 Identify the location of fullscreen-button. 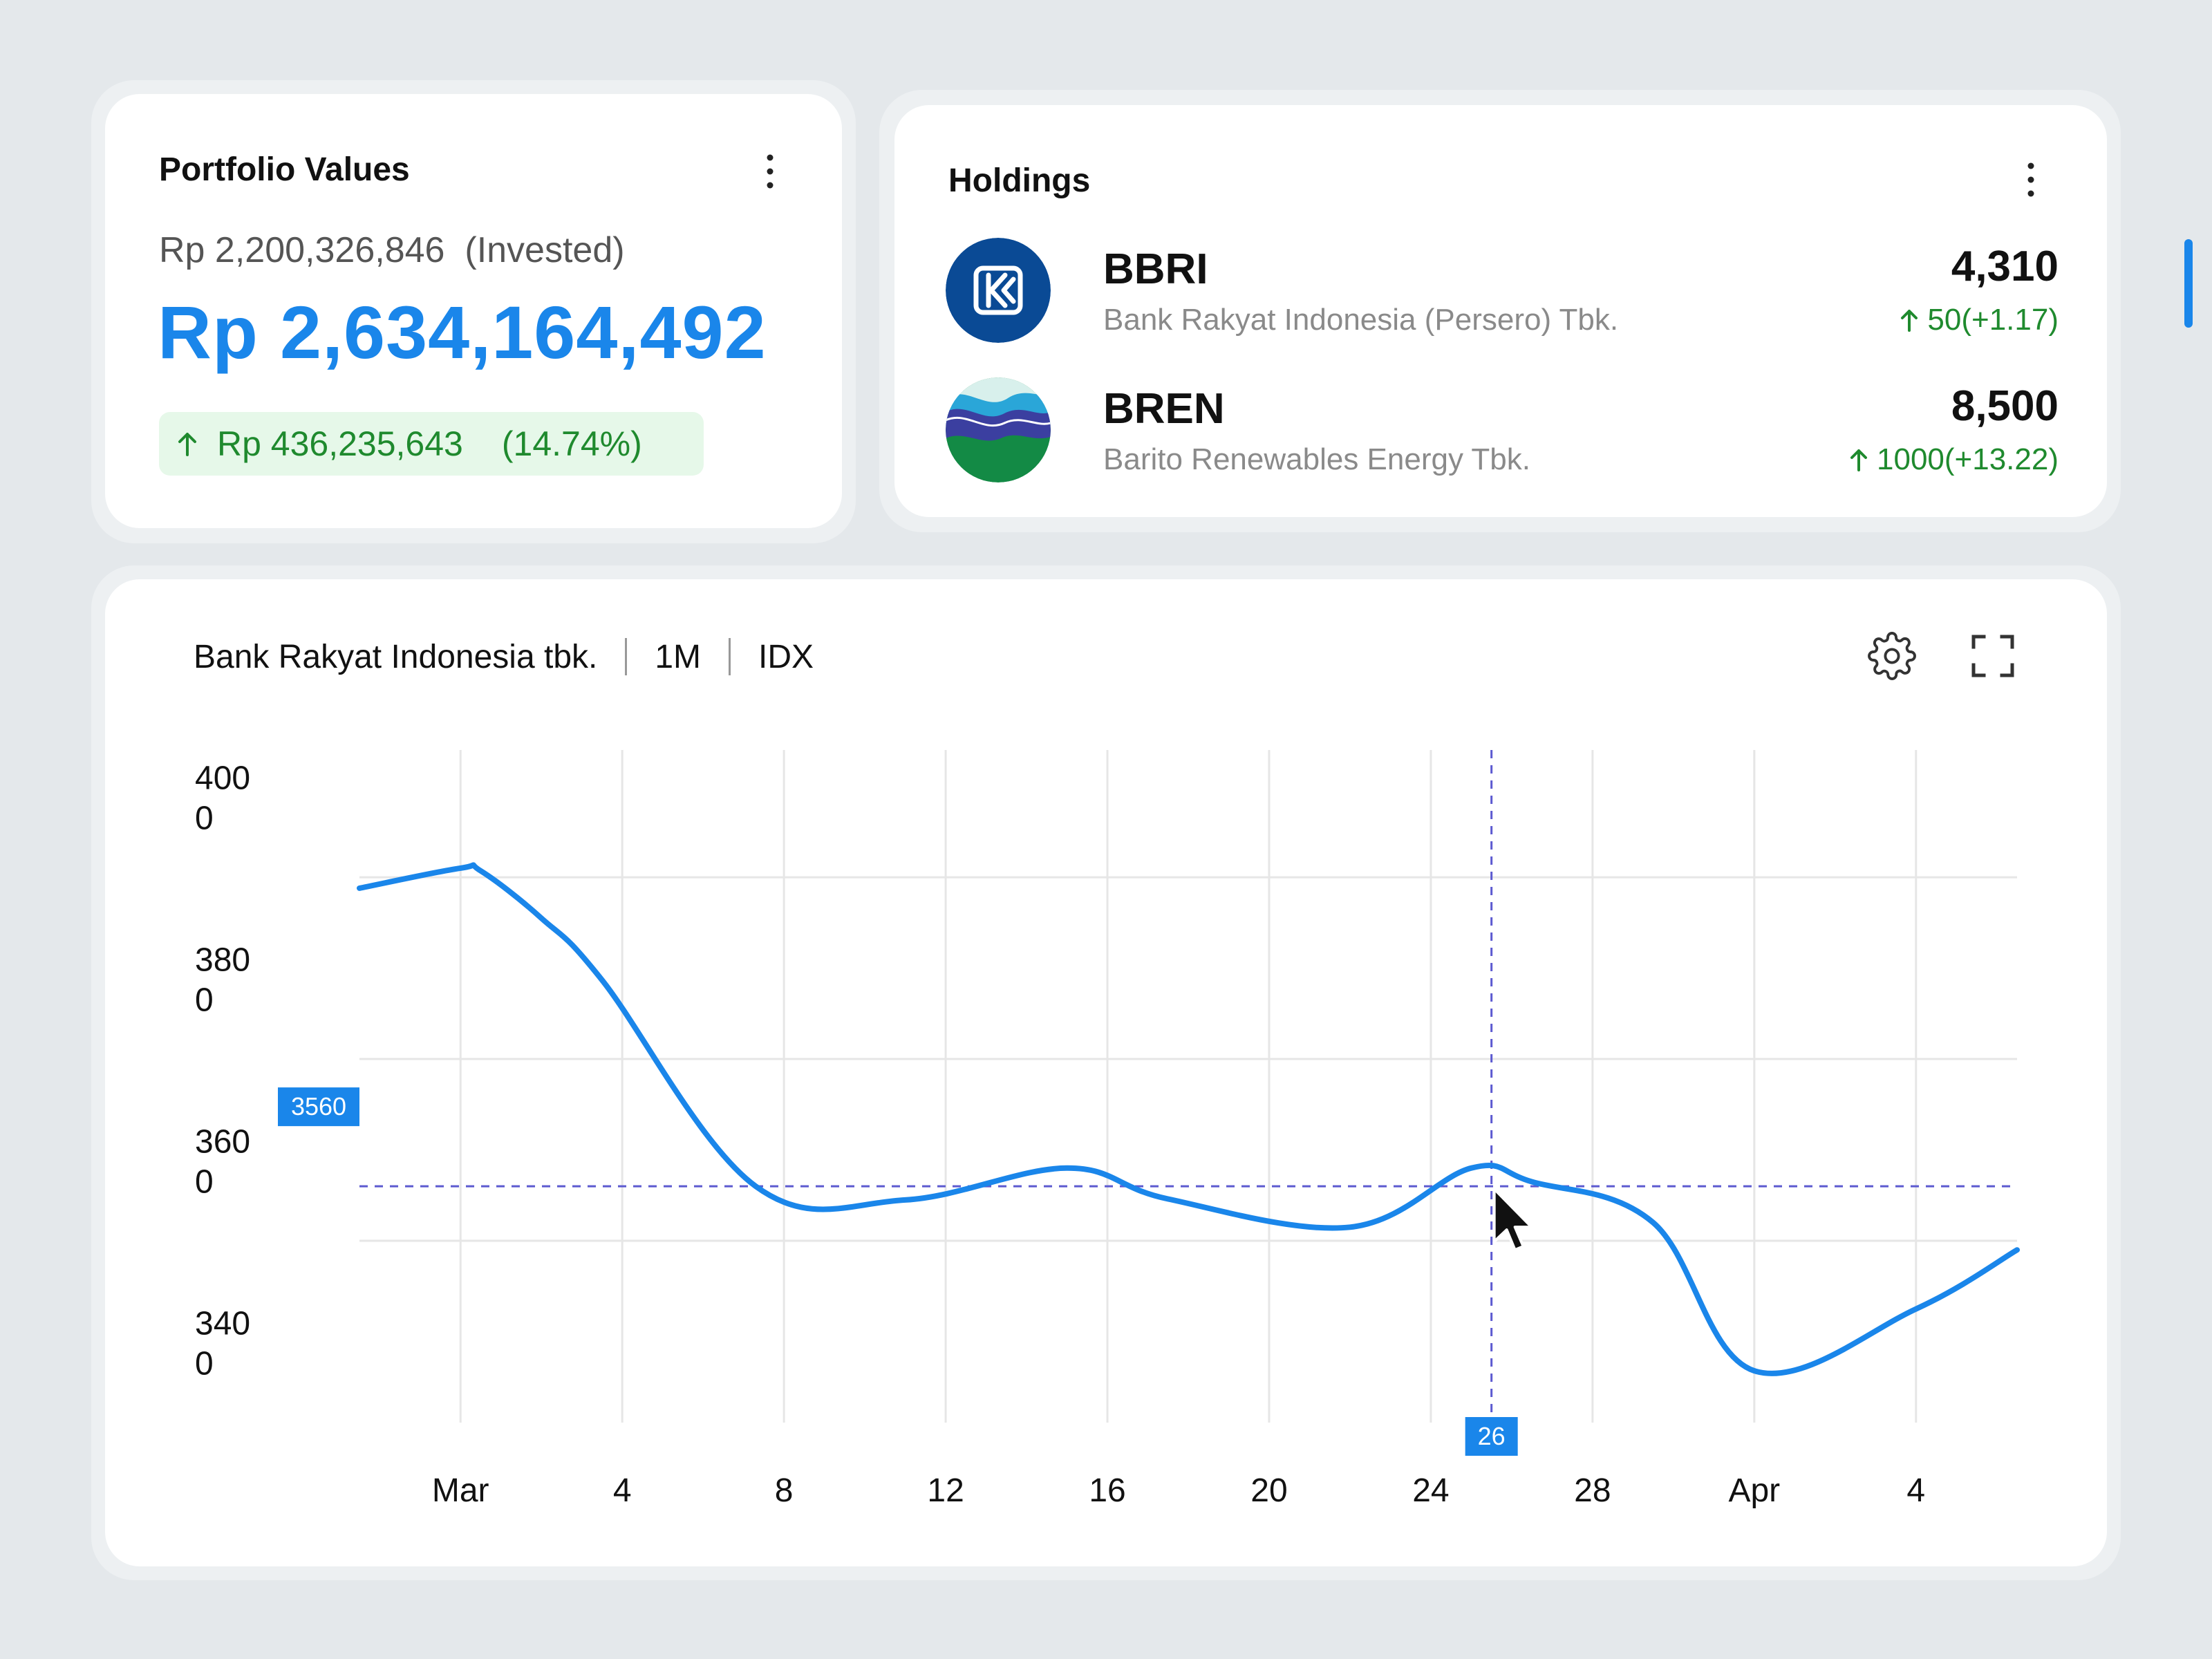
(1993, 656).